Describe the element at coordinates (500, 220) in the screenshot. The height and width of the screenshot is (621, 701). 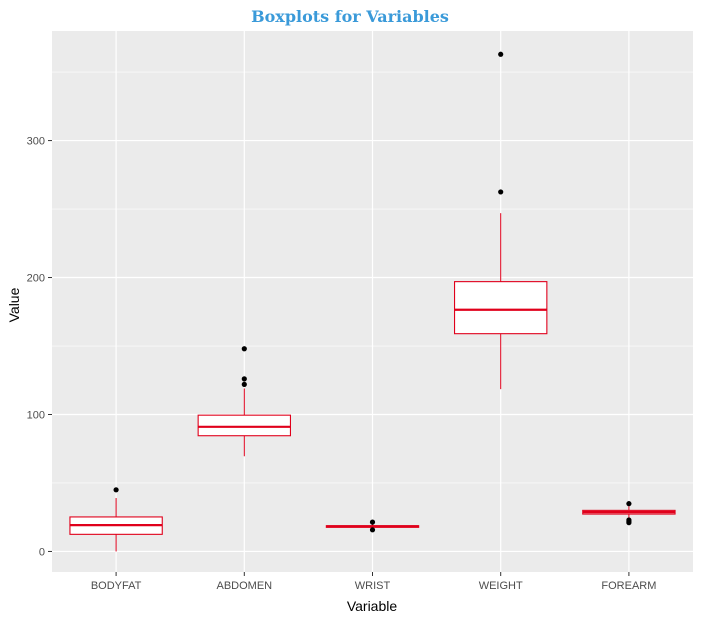
I see `box-weight` at that location.